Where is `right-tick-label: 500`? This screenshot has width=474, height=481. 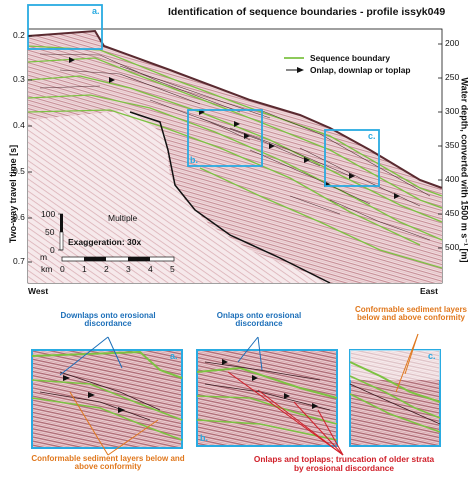
right-tick-label: 500 is located at coordinates (452, 247).